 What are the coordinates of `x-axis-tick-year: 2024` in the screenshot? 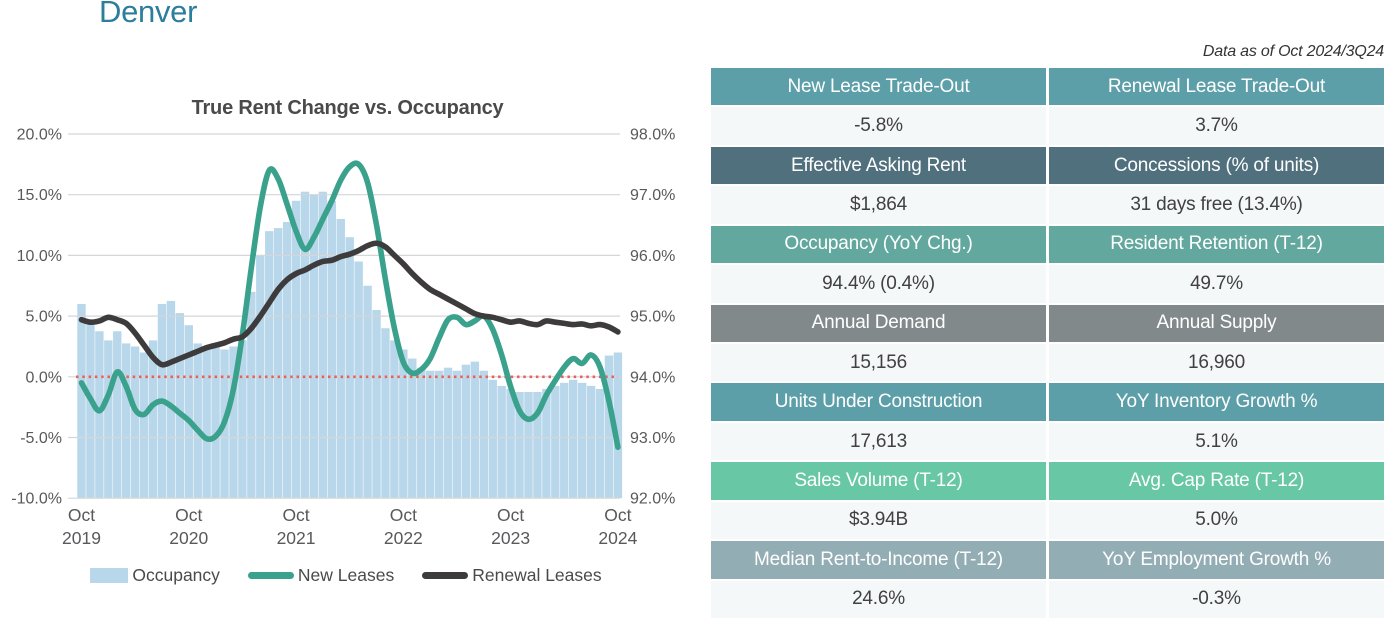 It's located at (617, 538).